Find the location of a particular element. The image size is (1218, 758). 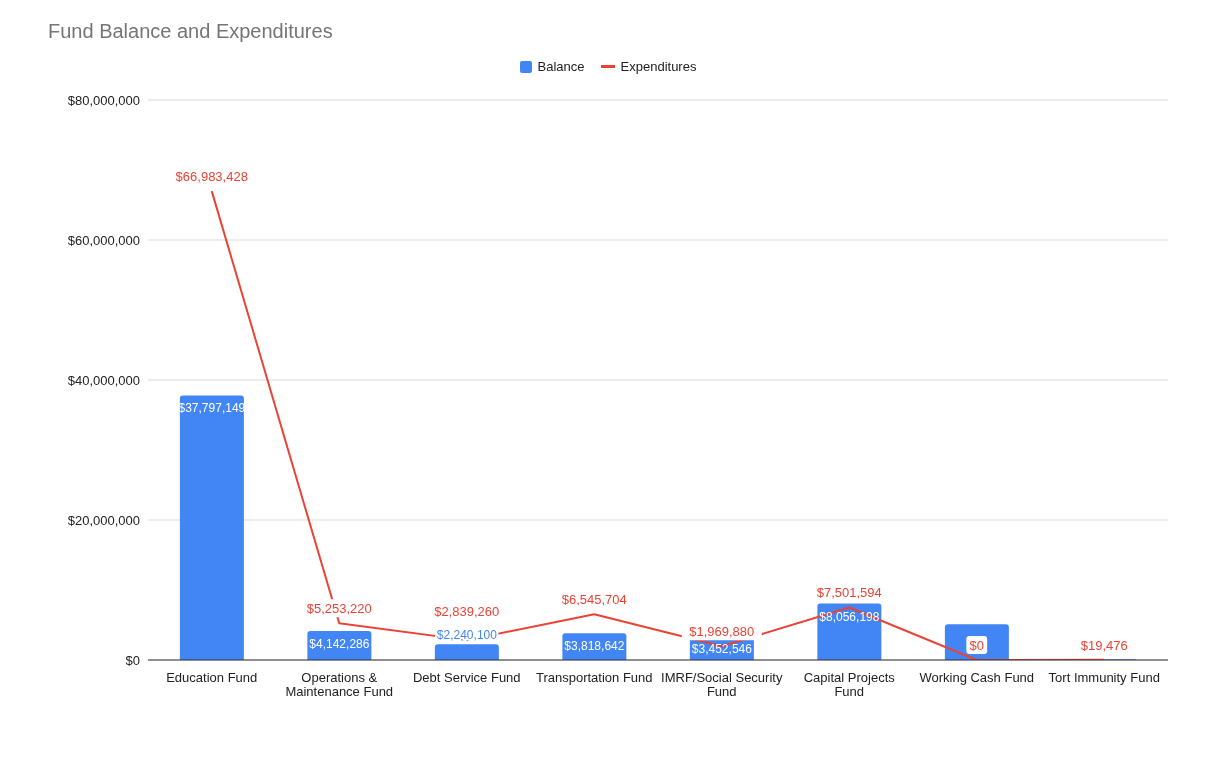

y-tick-label: $60,000,000 is located at coordinates (103, 240).